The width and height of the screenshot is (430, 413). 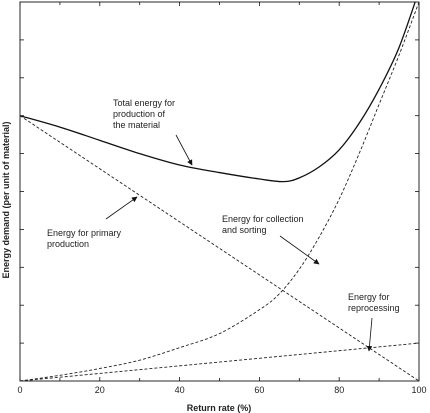 I want to click on annotation-reprocessing: Energy for reprocessing, so click(x=374, y=322).